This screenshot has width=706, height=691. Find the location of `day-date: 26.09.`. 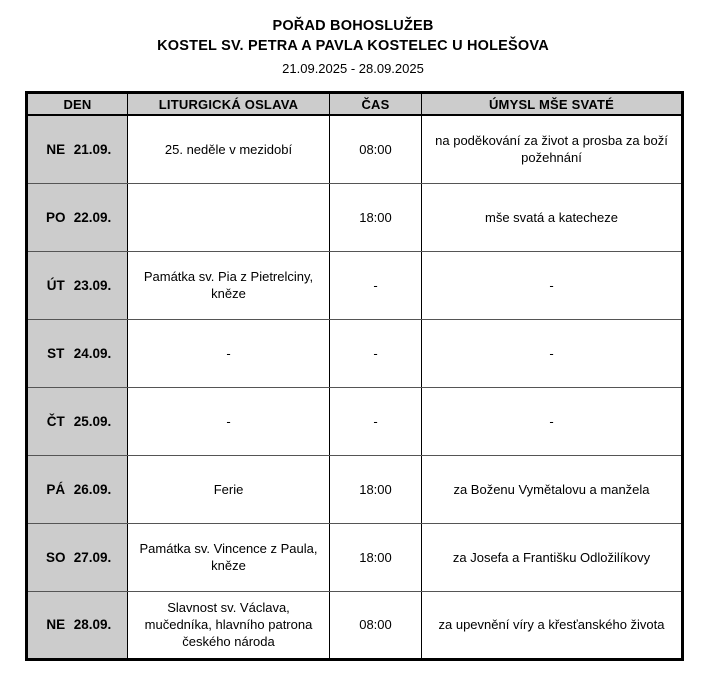

day-date: 26.09. is located at coordinates (92, 489).